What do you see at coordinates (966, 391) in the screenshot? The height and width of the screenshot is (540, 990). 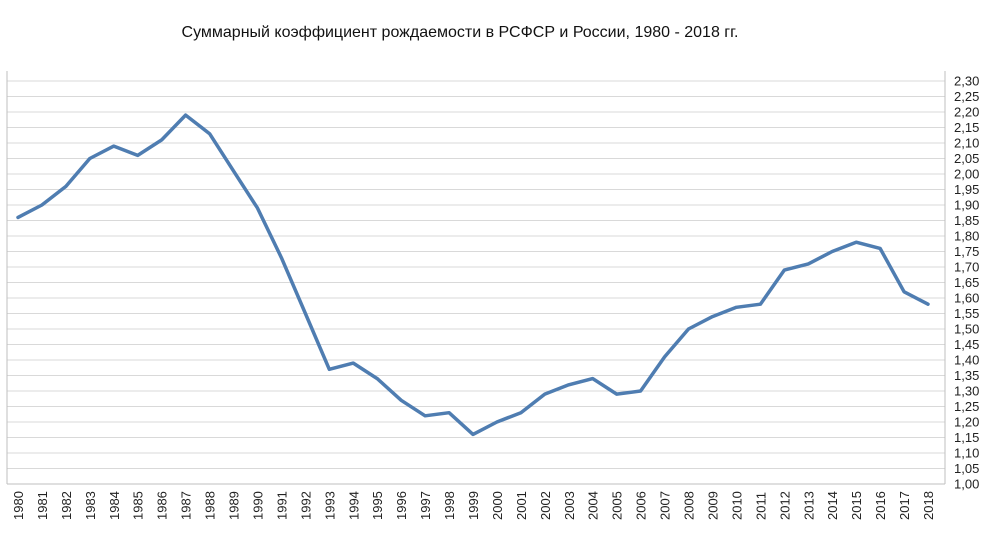 I see `y-tick-label: 1,30` at bounding box center [966, 391].